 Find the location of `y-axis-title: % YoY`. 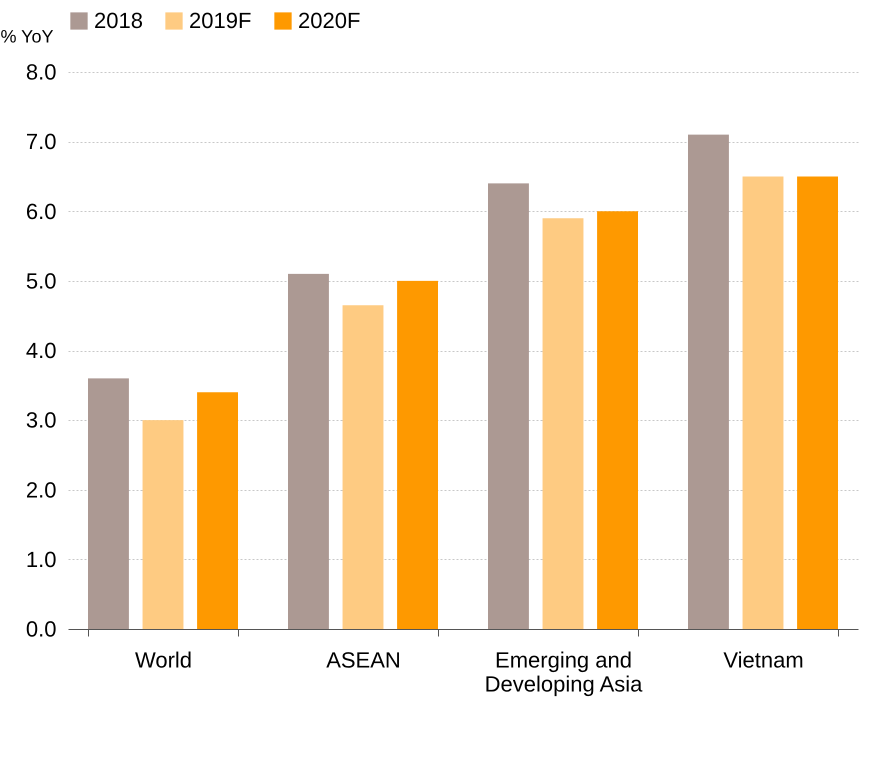

y-axis-title: % YoY is located at coordinates (27, 36).